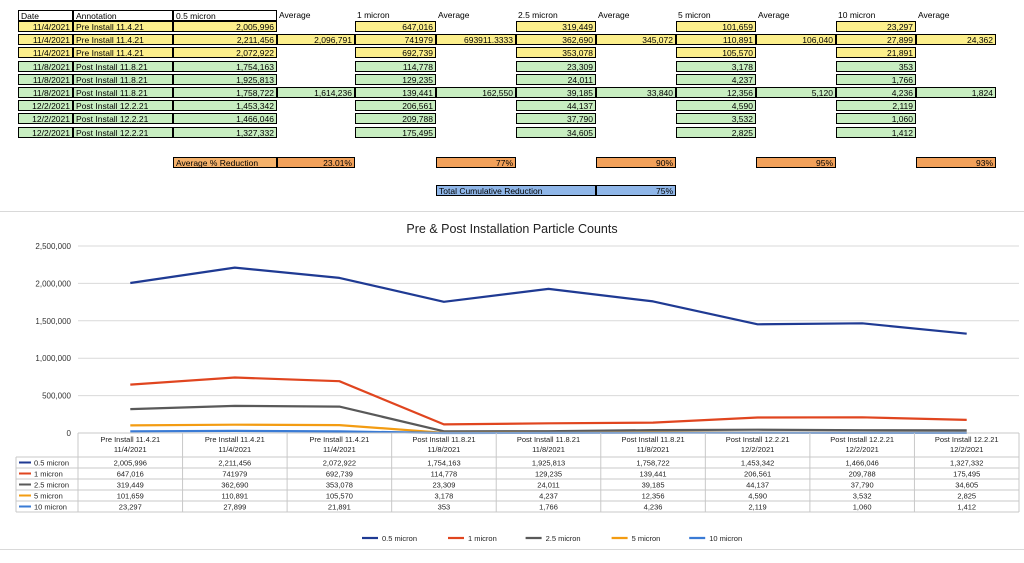 Image resolution: width=1024 pixels, height=563 pixels. I want to click on average-cell: 1,824, so click(956, 92).